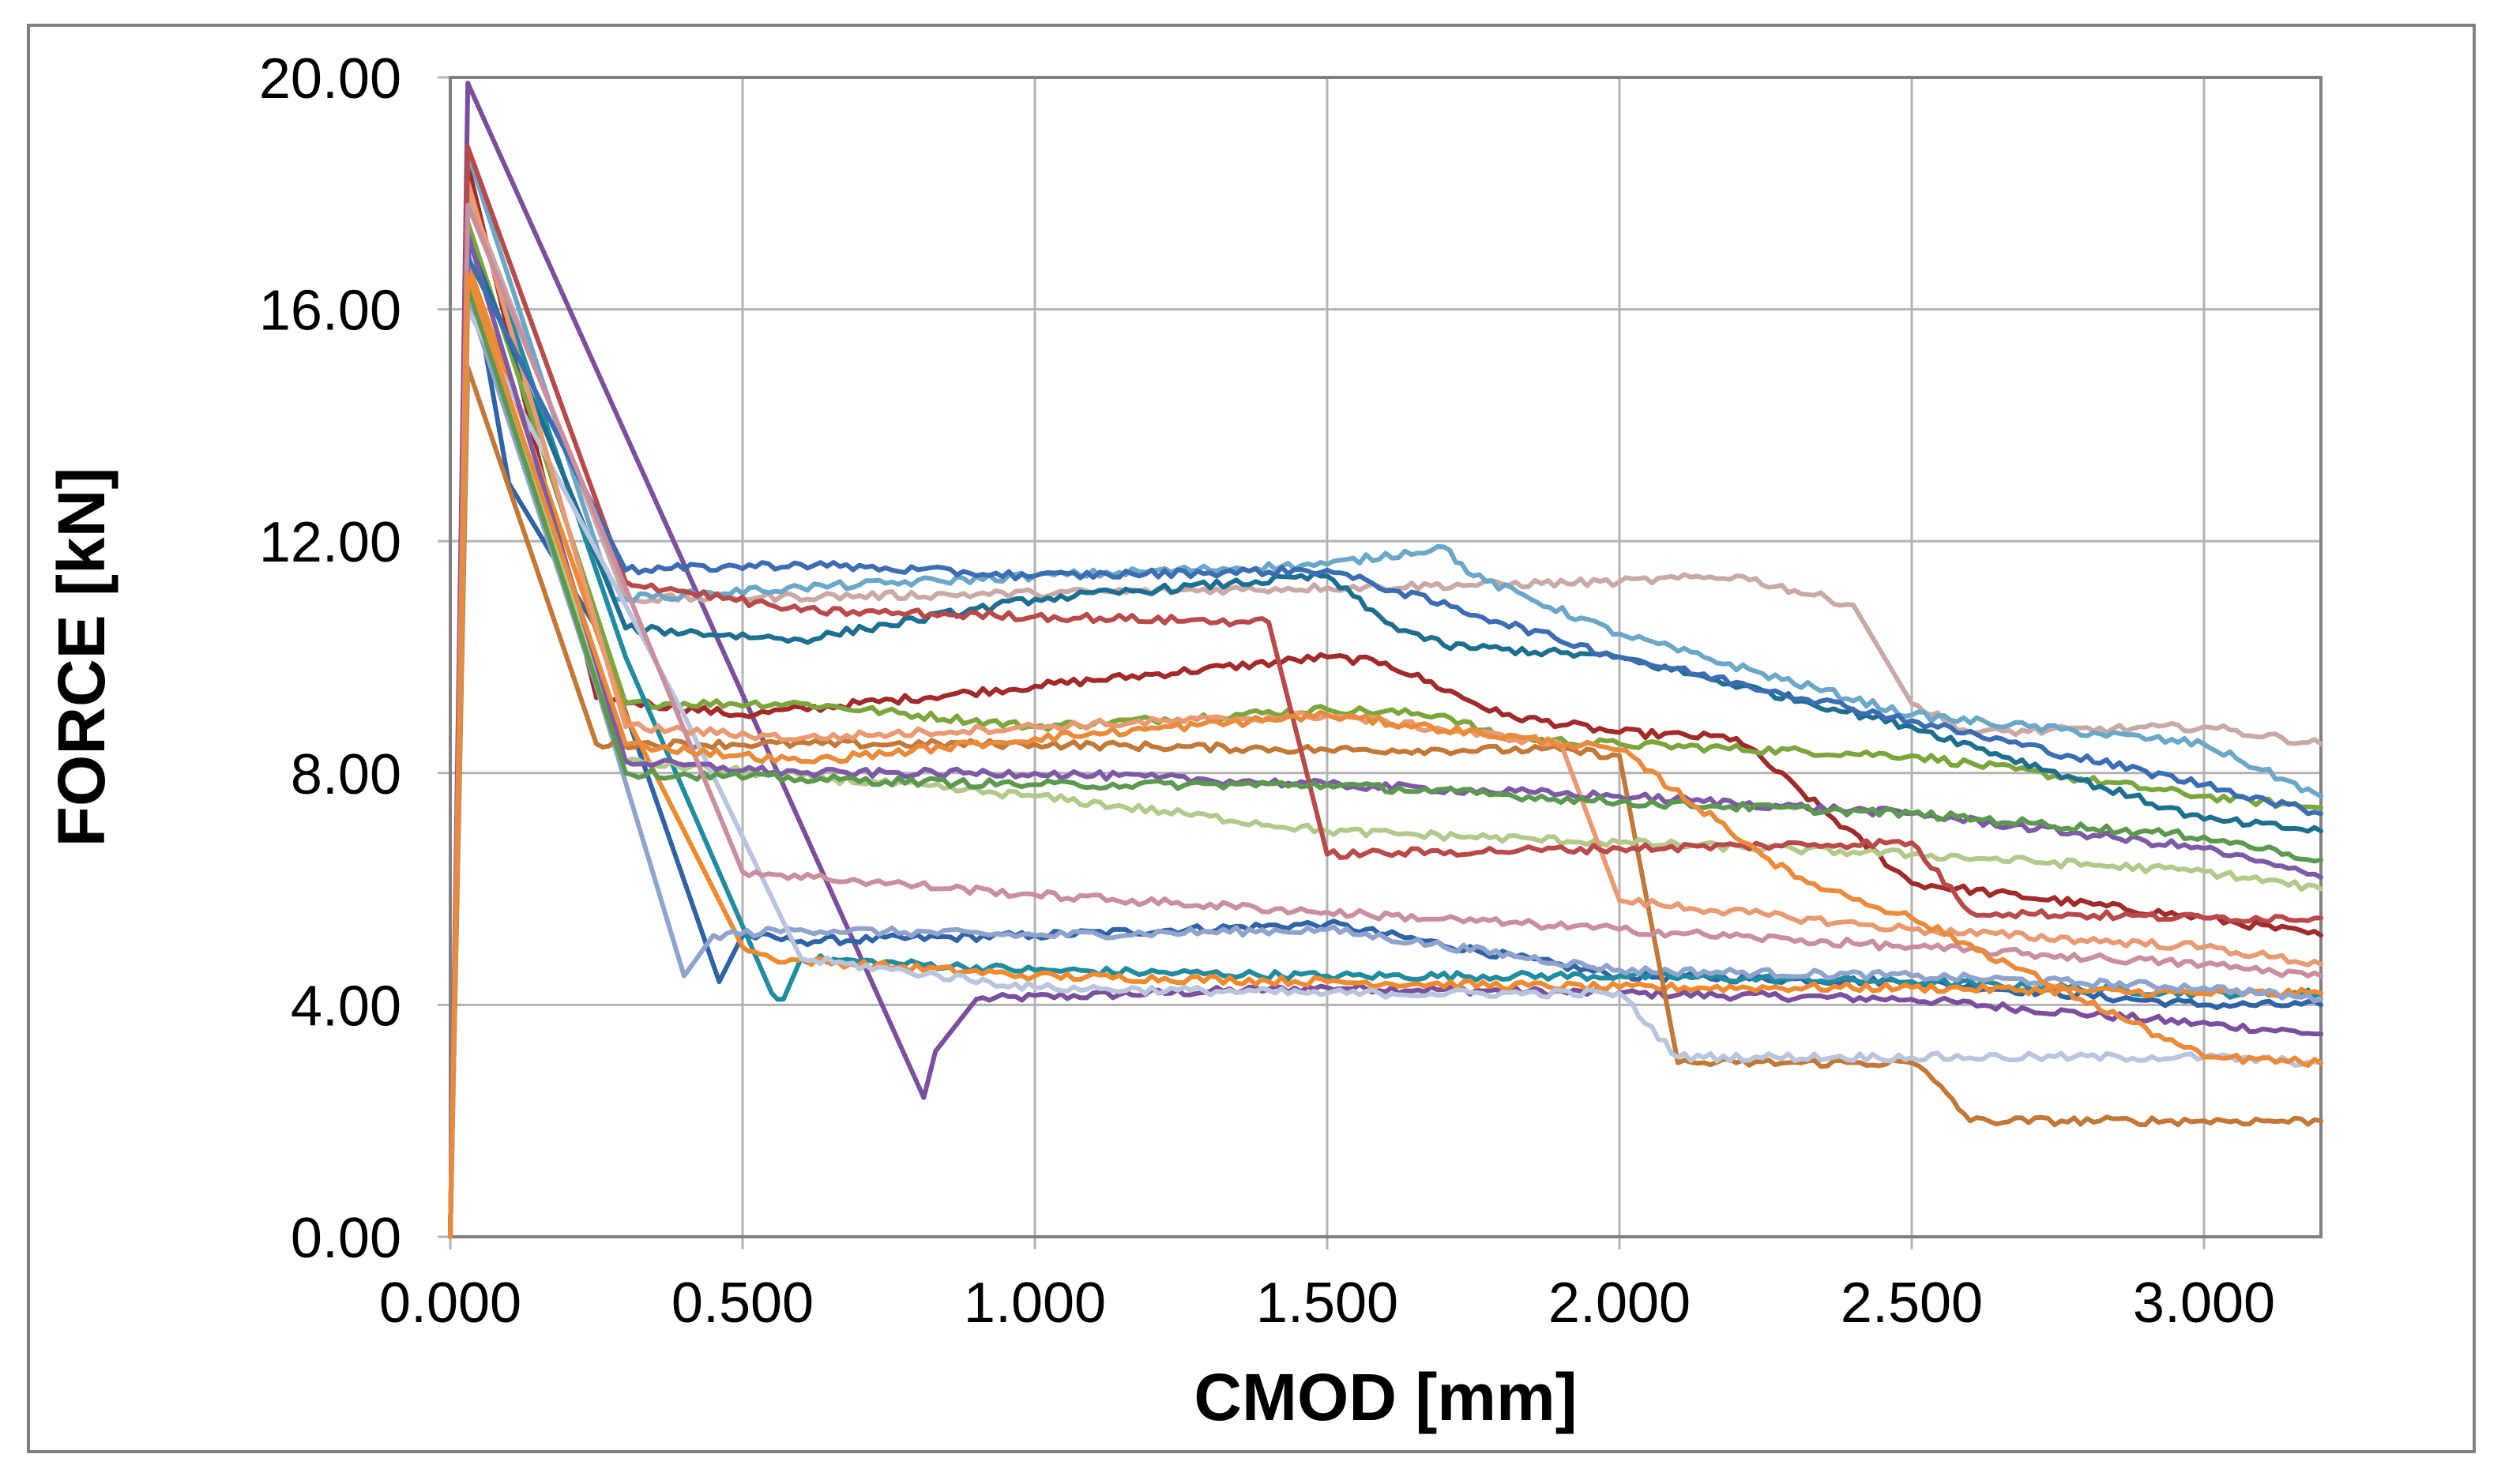  I want to click on y-tick-label: 8.00, so click(346, 774).